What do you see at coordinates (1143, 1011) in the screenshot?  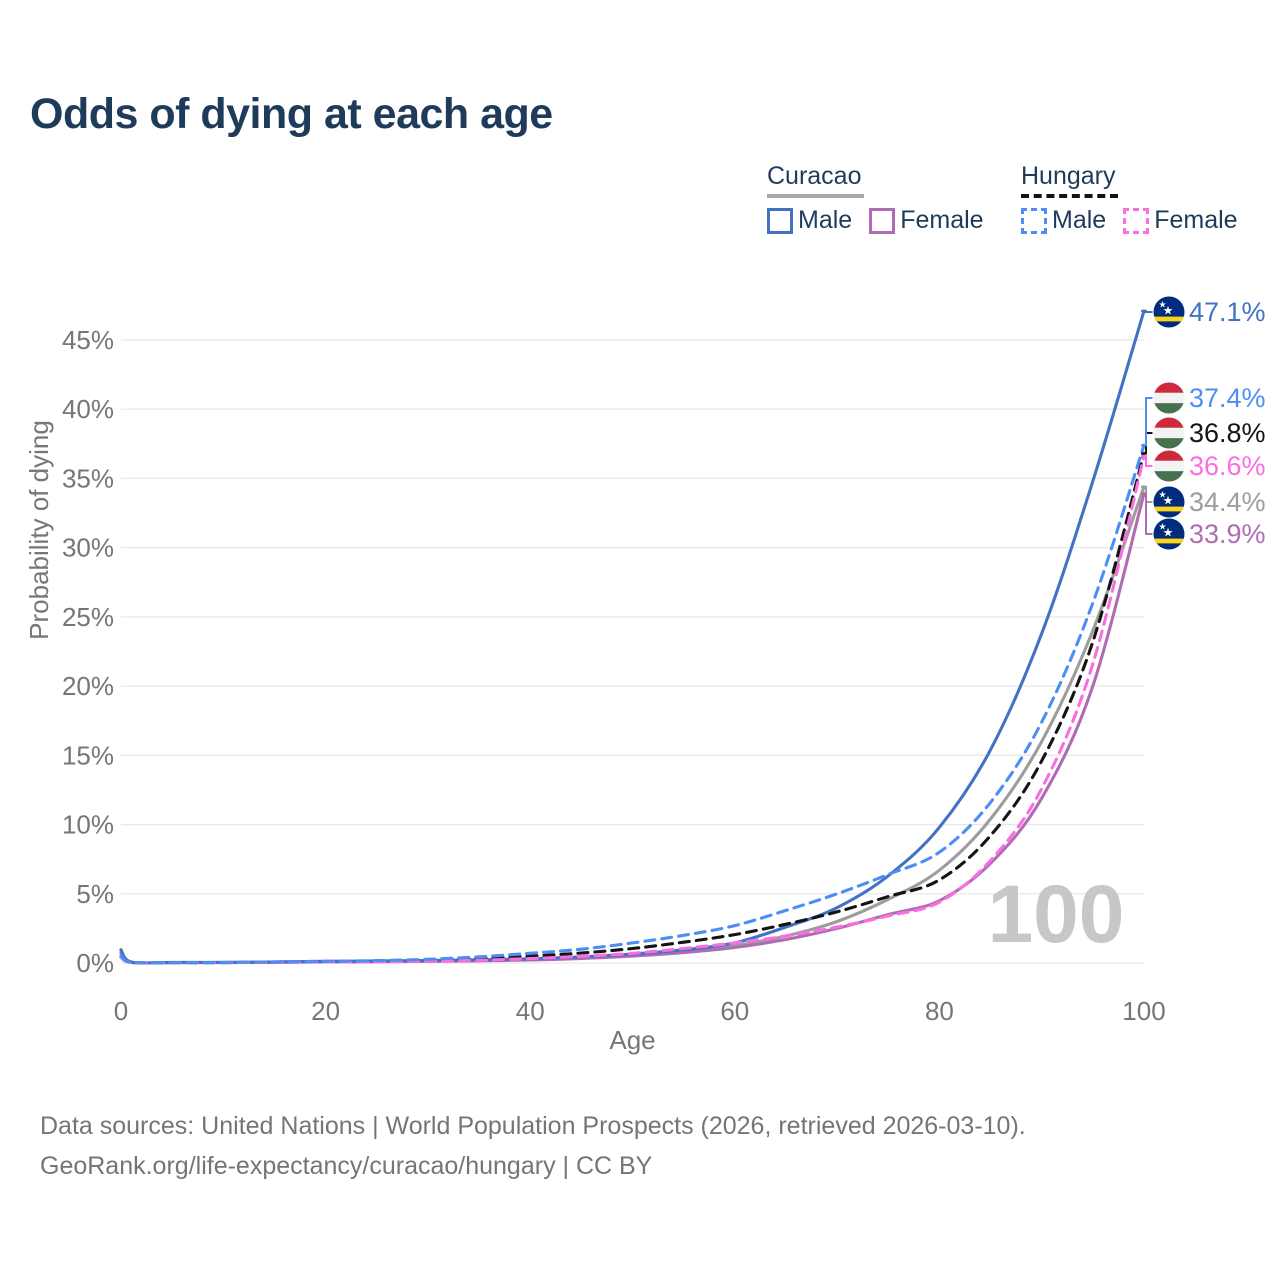 I see `x-tick-label: 100` at bounding box center [1143, 1011].